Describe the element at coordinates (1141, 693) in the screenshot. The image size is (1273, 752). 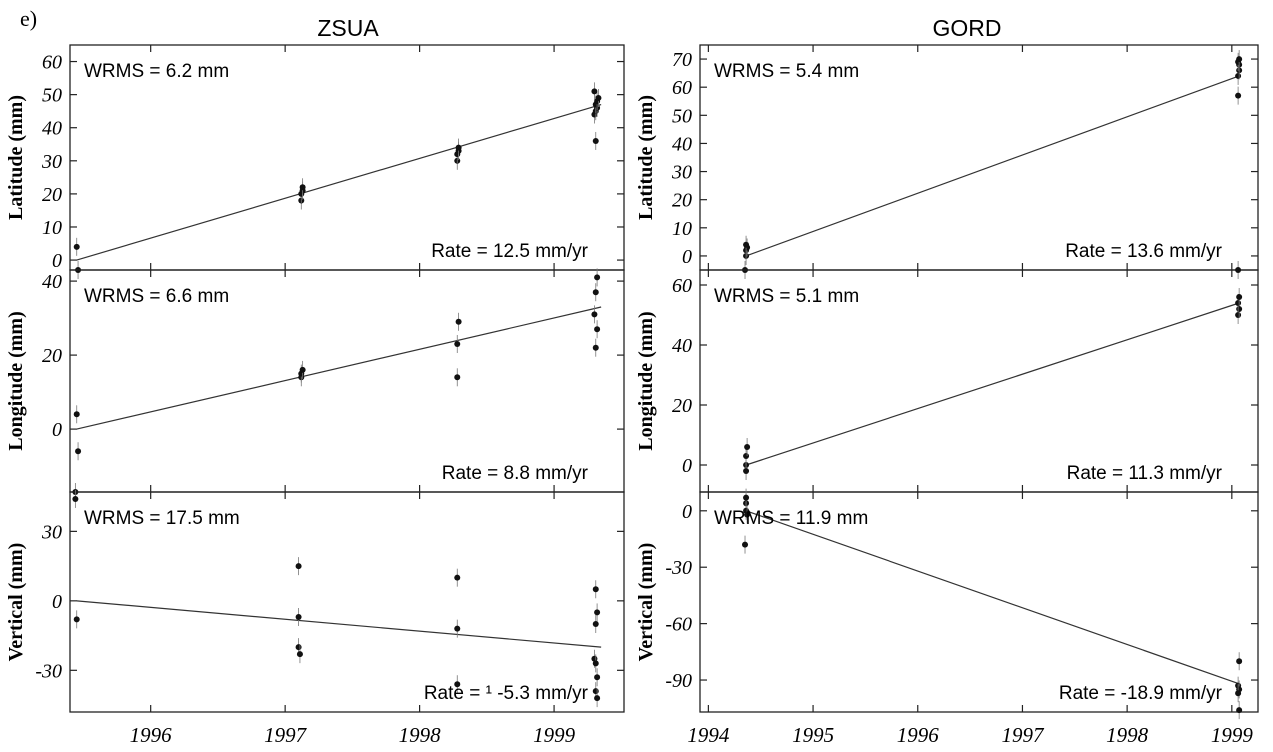
I see `rate-annotation: Rate = -18.9 mm/yr` at that location.